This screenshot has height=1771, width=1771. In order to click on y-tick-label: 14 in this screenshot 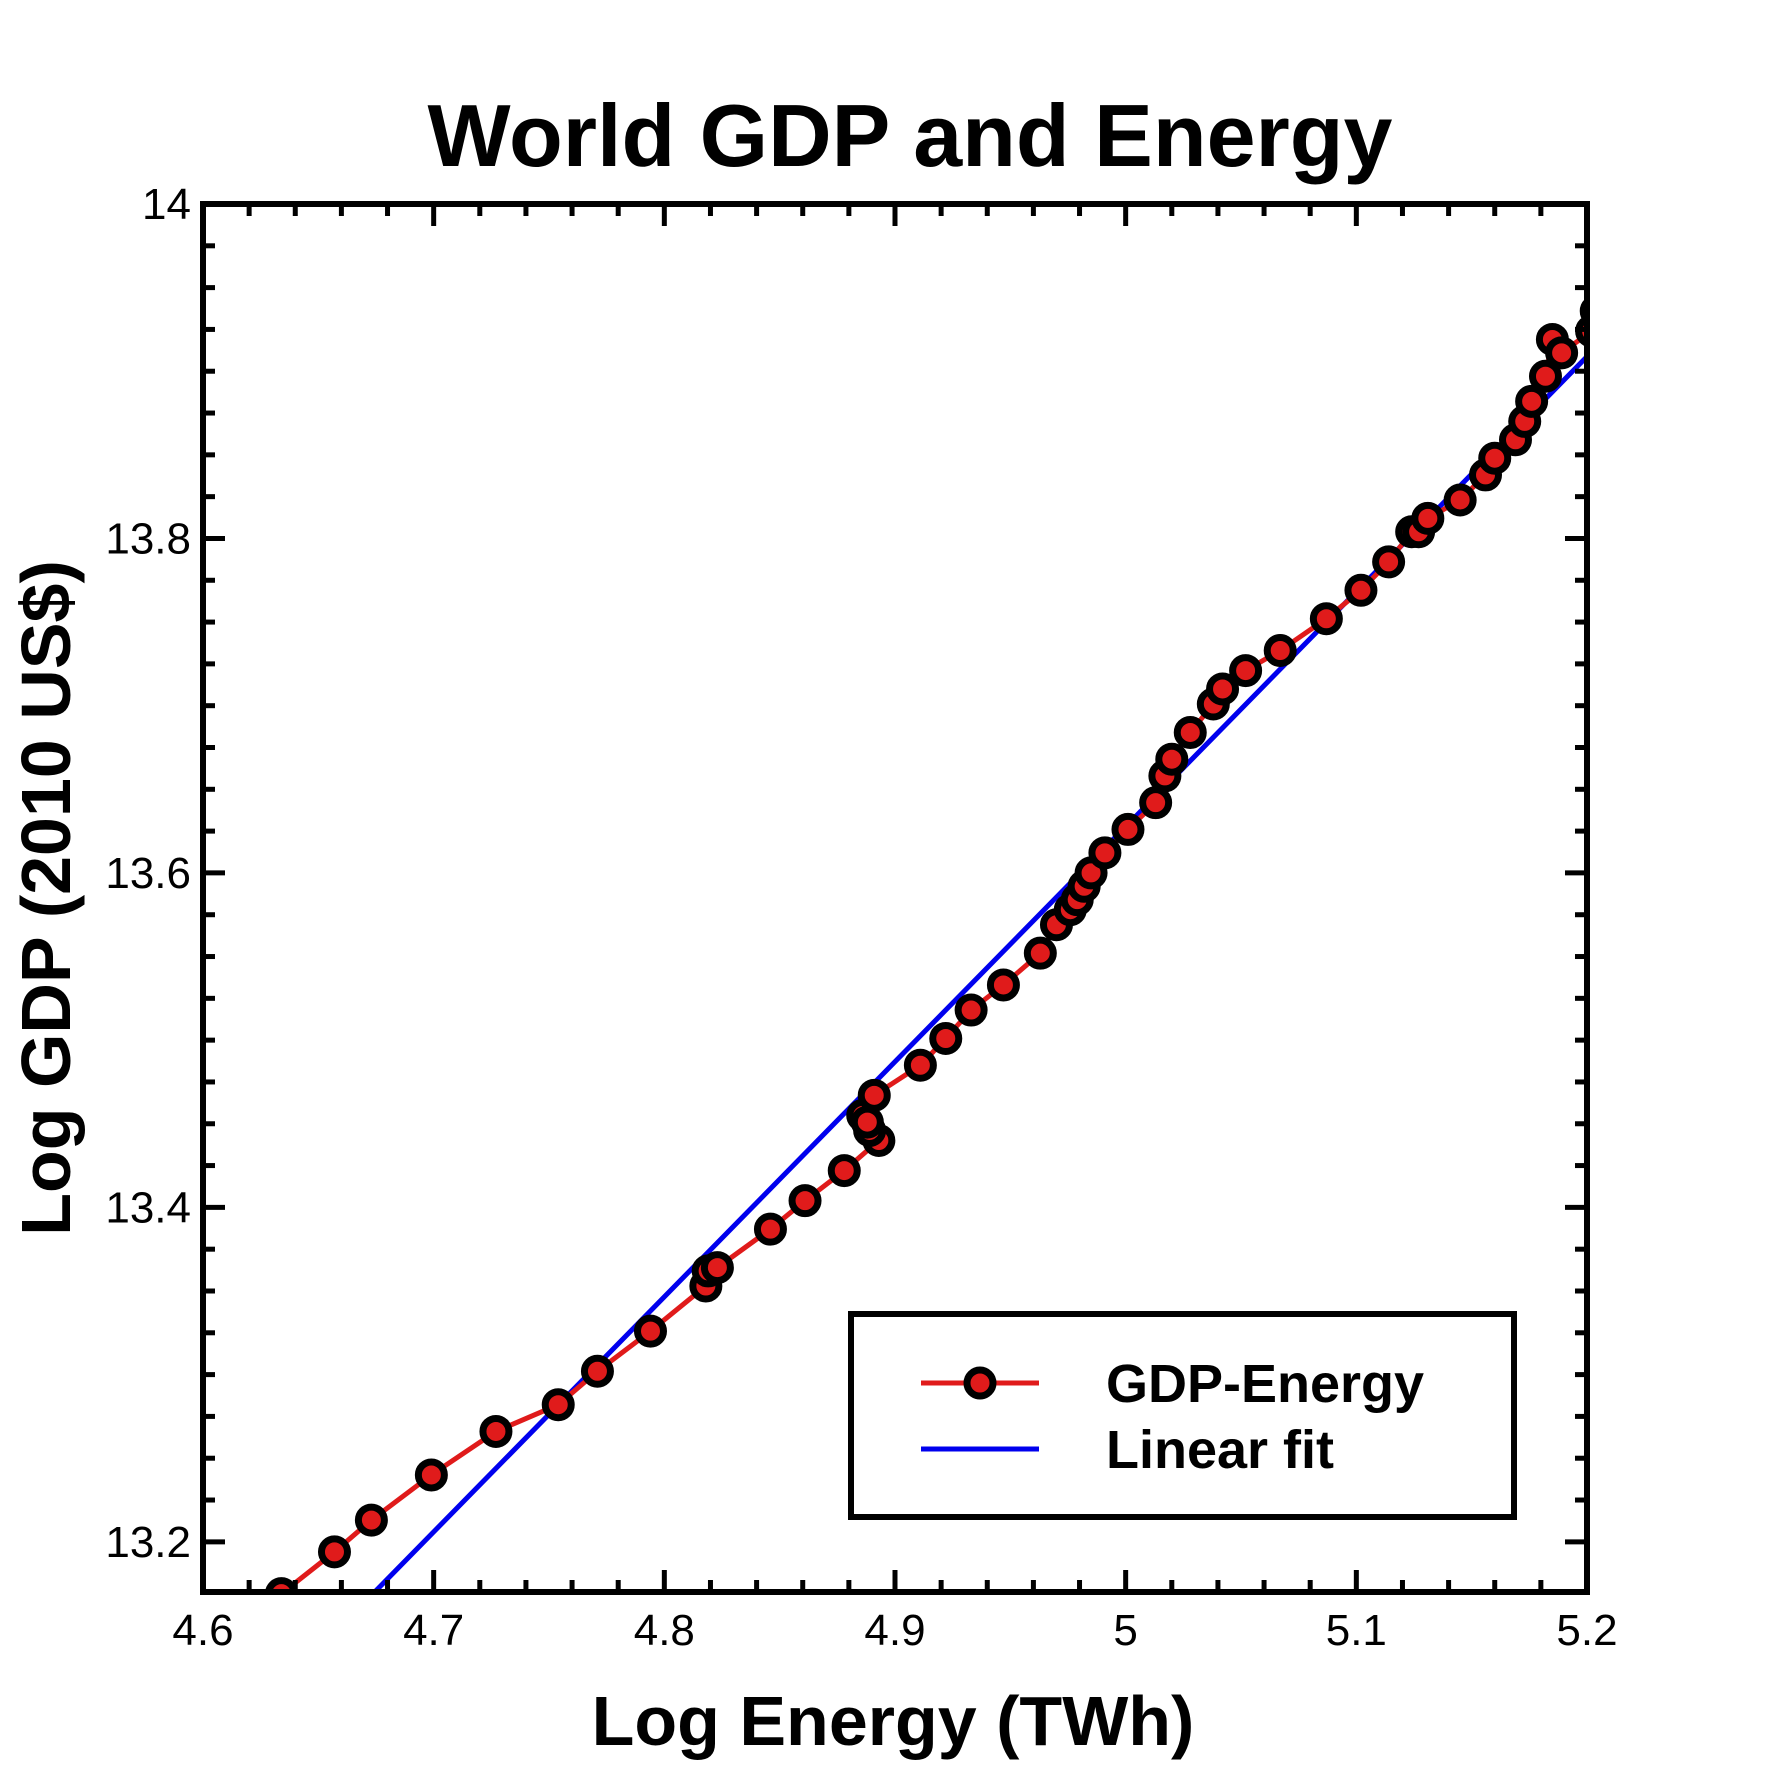, I will do `click(166, 204)`.